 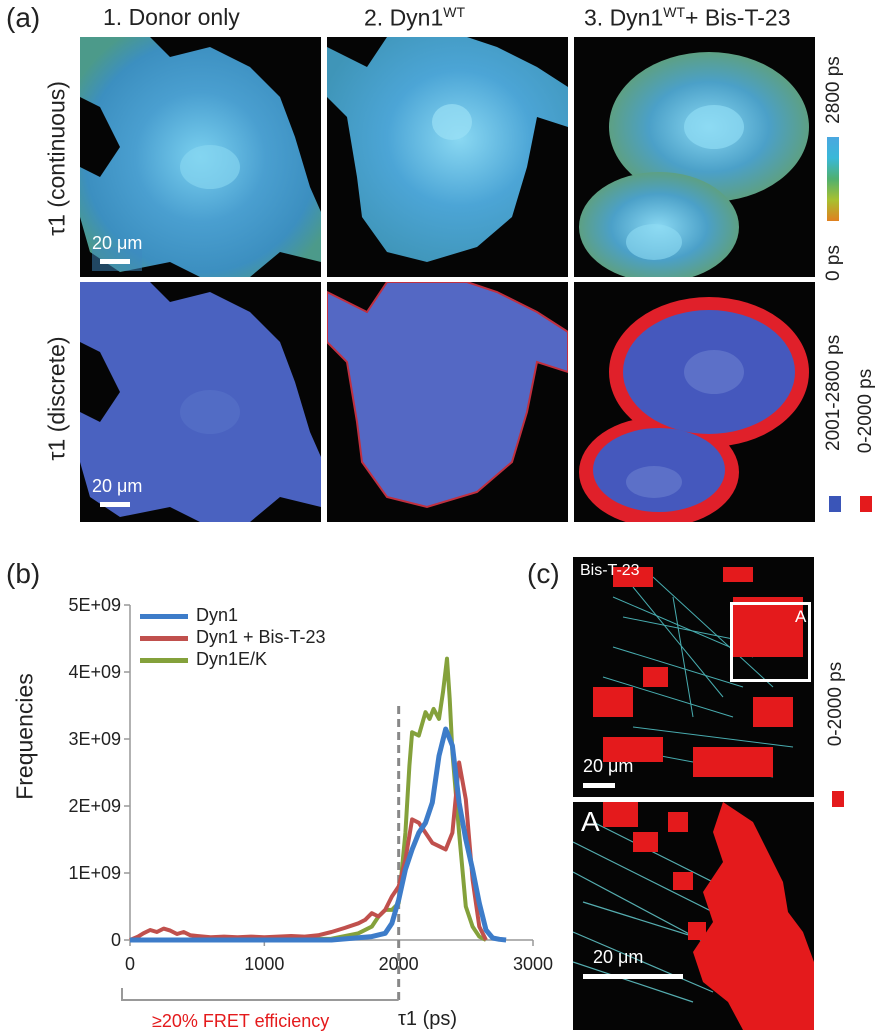 I want to click on fret-threshold-label: ≥20% FRET efficiency, so click(x=241, y=1021).